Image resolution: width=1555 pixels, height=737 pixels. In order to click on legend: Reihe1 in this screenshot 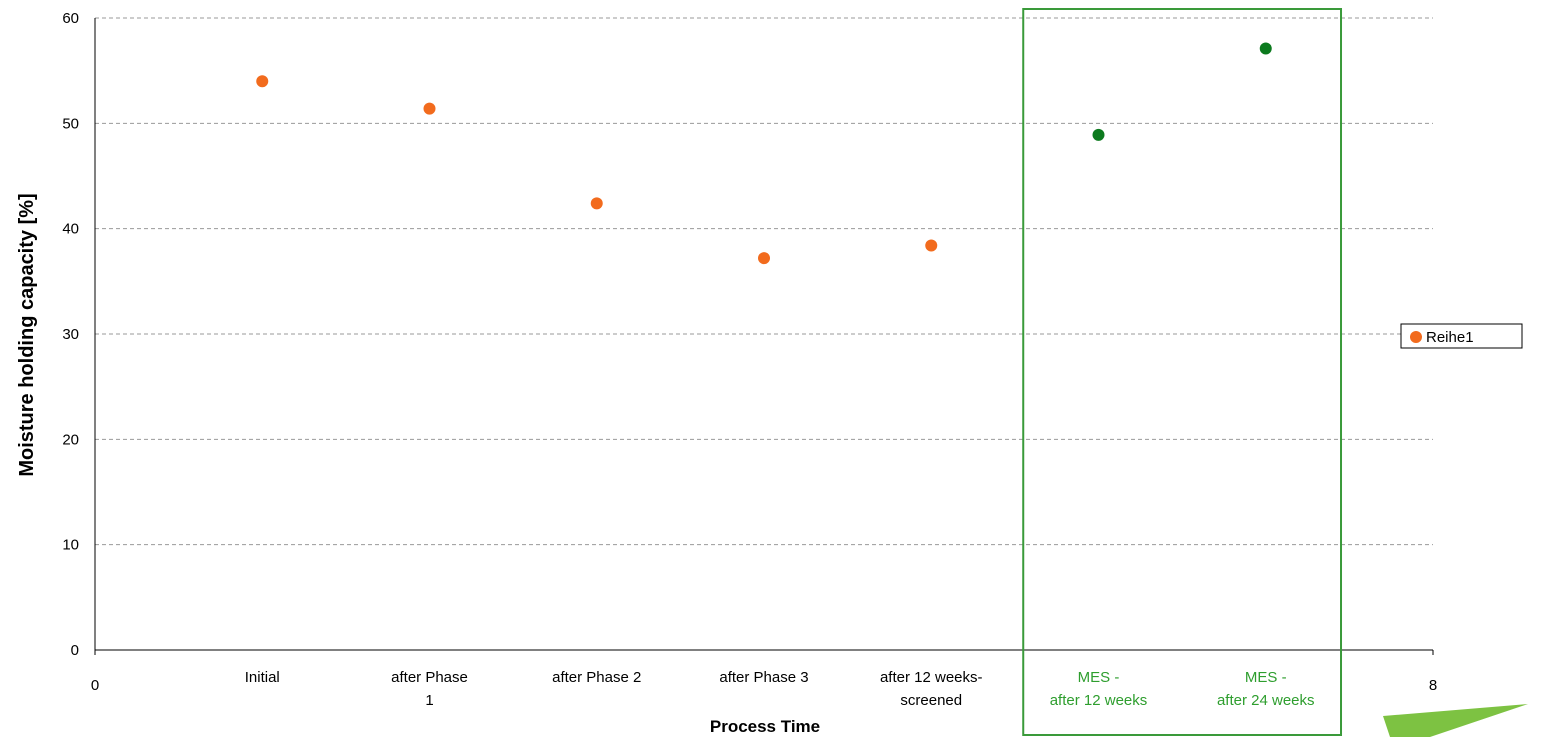, I will do `click(1461, 336)`.